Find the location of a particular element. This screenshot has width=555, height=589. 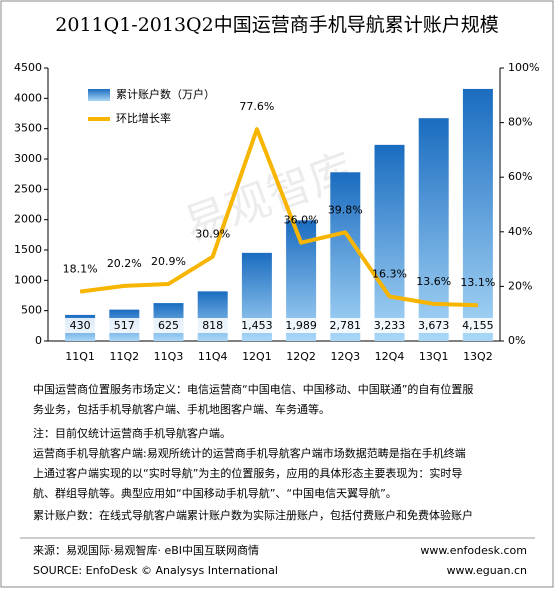

bar-value-label: 2,781 is located at coordinates (346, 325).